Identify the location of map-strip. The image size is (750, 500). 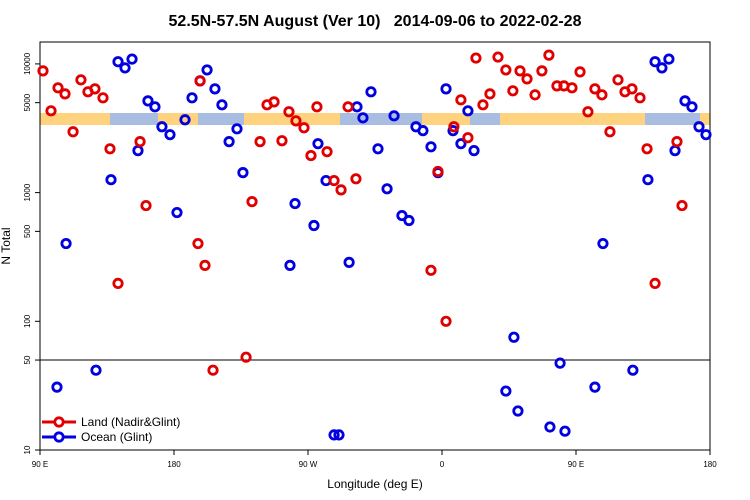
(375, 119).